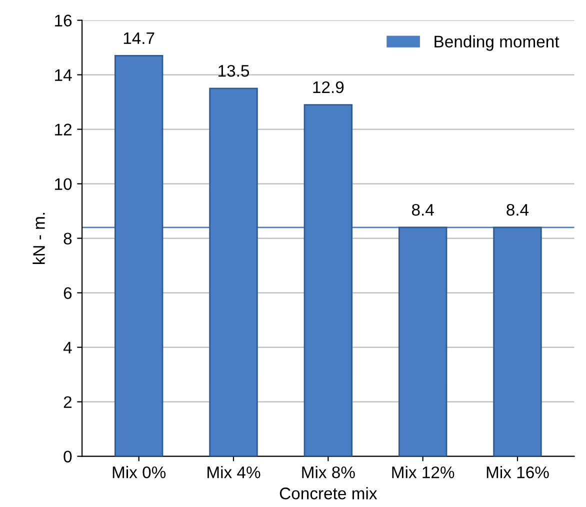 This screenshot has width=586, height=507. I want to click on x-tick-label: Mix 0%, so click(139, 472).